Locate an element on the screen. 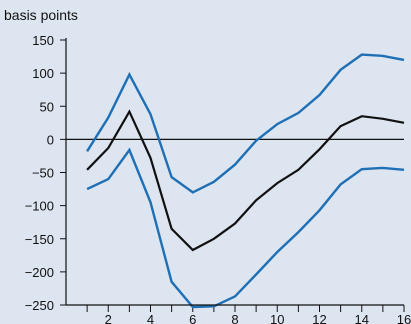  x-tick-label: 10 is located at coordinates (277, 318).